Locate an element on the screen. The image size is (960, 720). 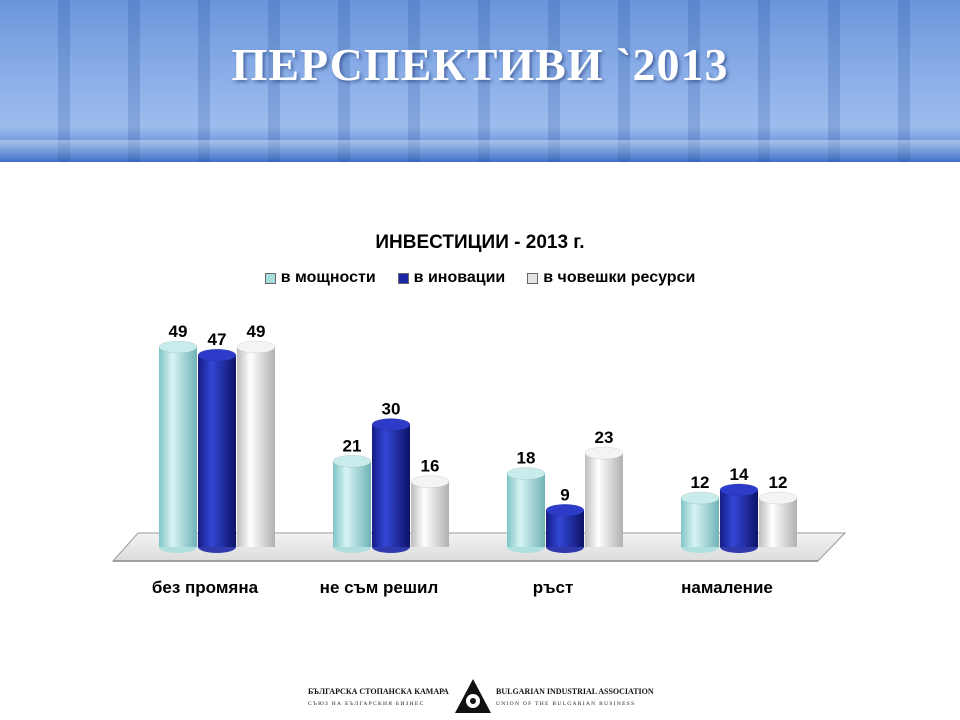
legend-label-capacity: в мощности is located at coordinates (328, 277).